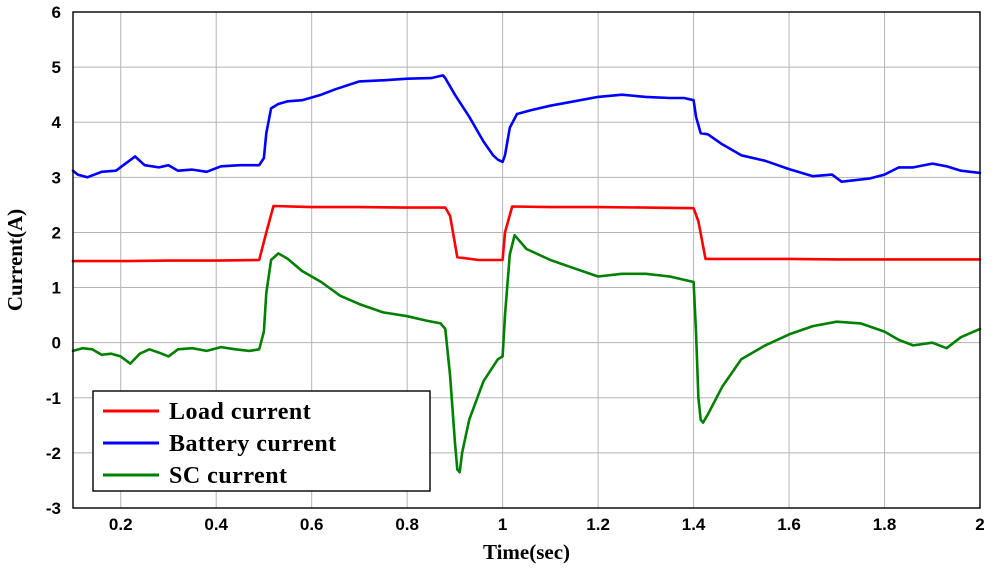  Describe the element at coordinates (56, 288) in the screenshot. I see `y-tick-label: 1` at that location.